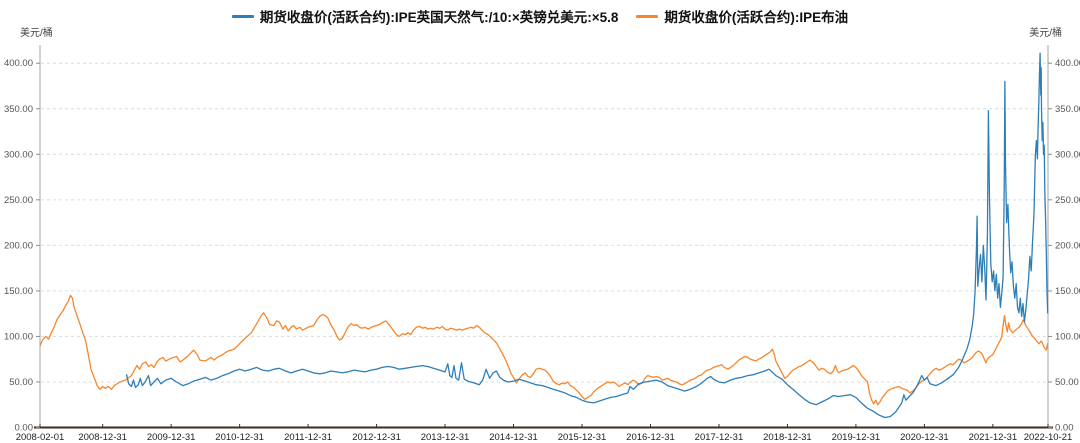 Image resolution: width=1080 pixels, height=443 pixels. Describe the element at coordinates (1067, 291) in the screenshot. I see `right-y-tick-label: 150.00` at that location.